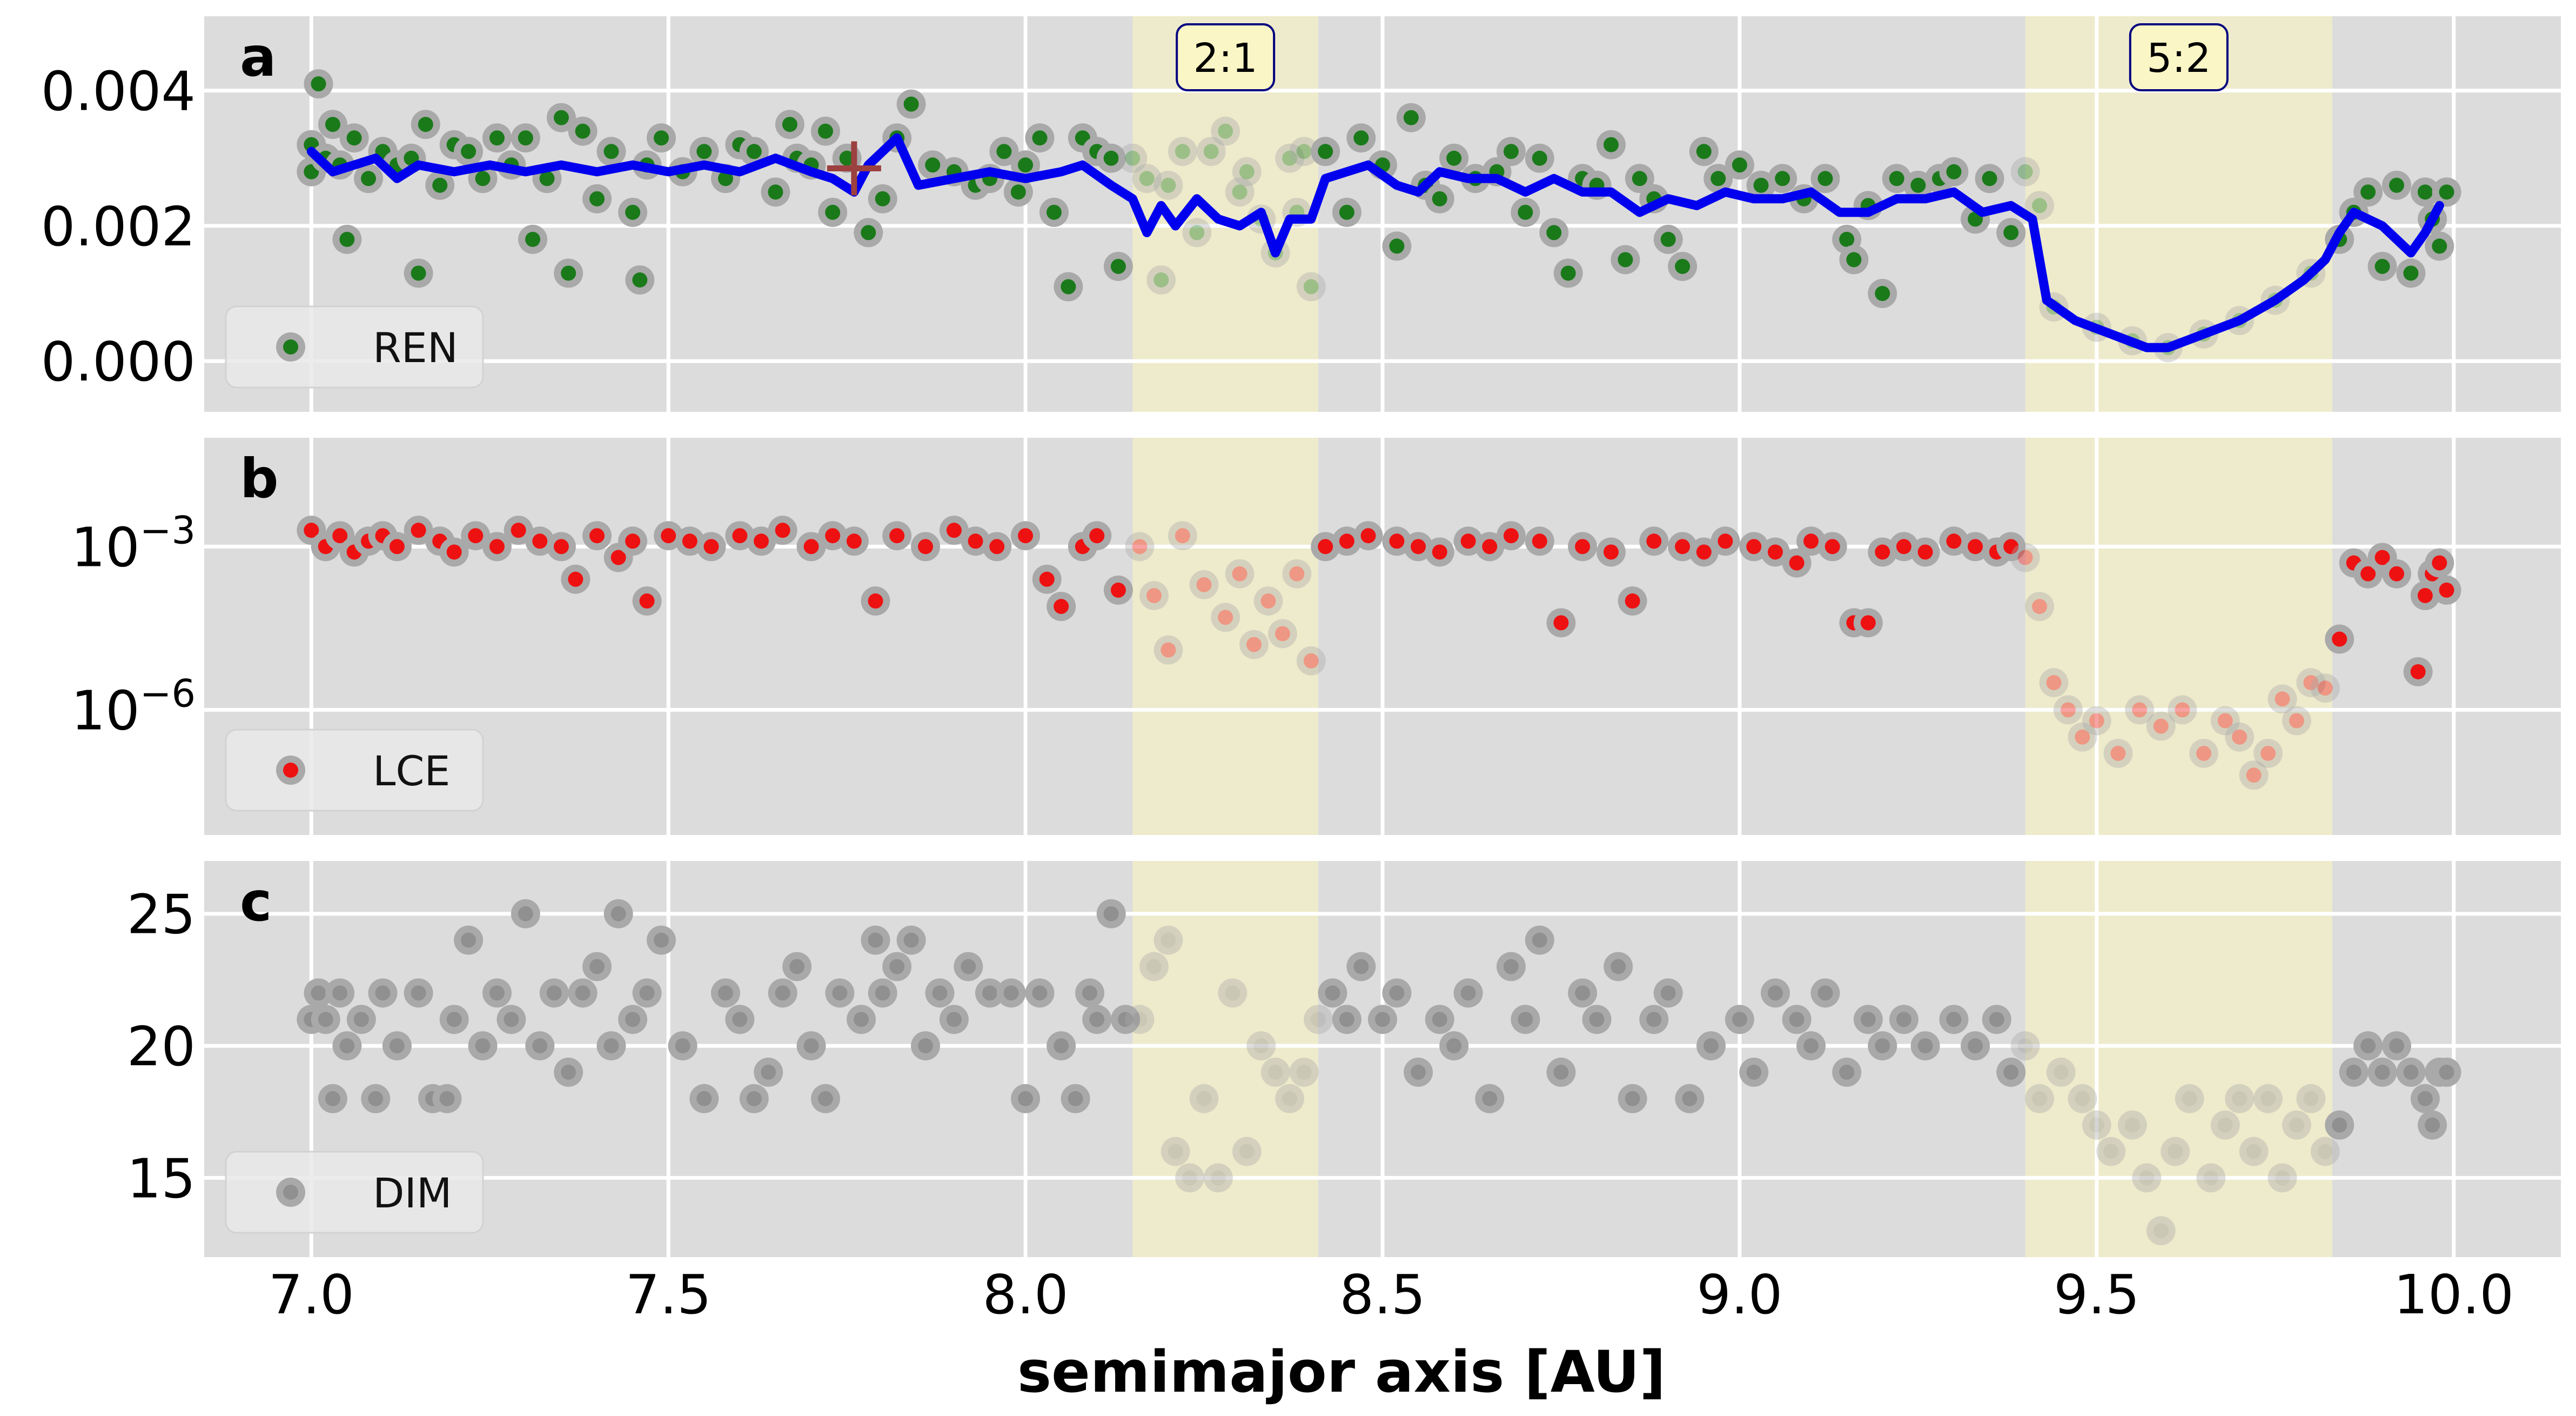 The width and height of the screenshot is (2576, 1416). Describe the element at coordinates (2178, 58) in the screenshot. I see `resonance-label: 5:2` at that location.